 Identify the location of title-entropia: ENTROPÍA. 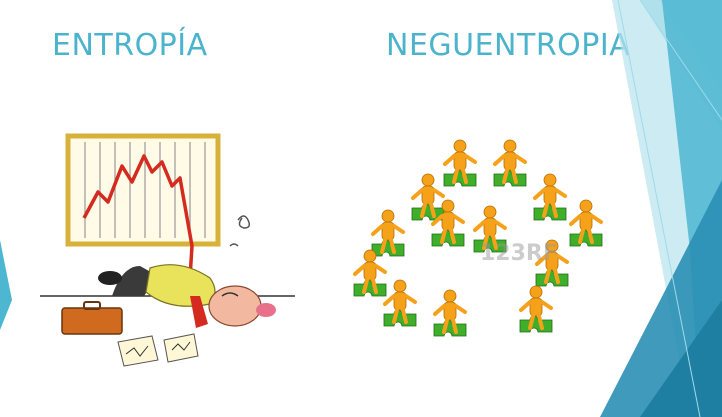
(130, 45).